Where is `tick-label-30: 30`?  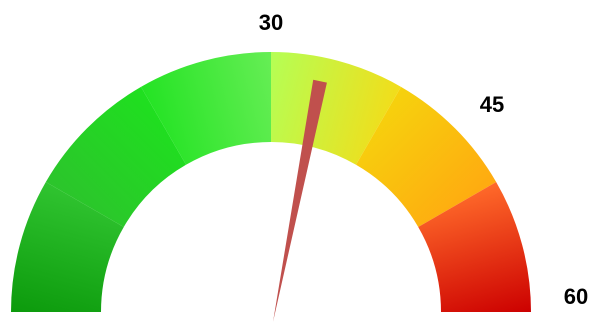
tick-label-30: 30 is located at coordinates (271, 22).